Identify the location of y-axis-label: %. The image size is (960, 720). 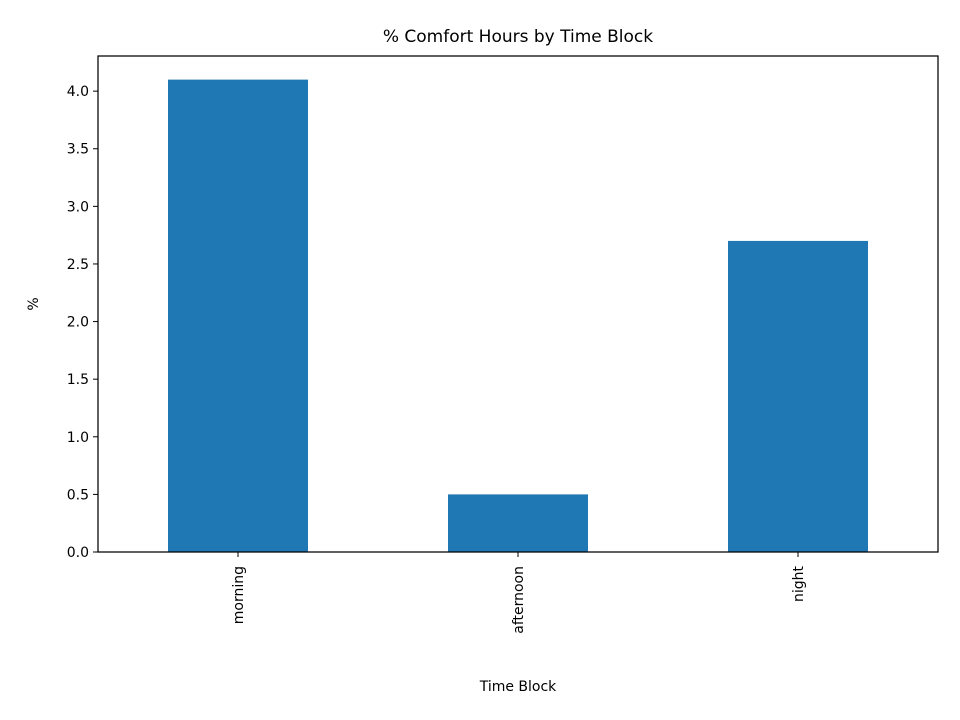
(34, 303).